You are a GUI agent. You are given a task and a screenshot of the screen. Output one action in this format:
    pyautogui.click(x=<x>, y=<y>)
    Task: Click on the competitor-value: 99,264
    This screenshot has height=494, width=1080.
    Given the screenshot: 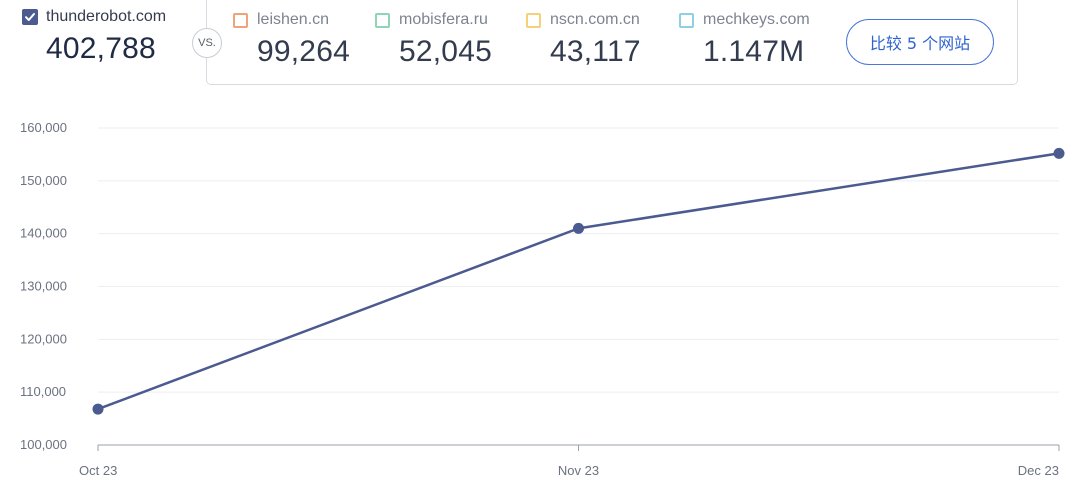 What is the action you would take?
    pyautogui.click(x=303, y=51)
    